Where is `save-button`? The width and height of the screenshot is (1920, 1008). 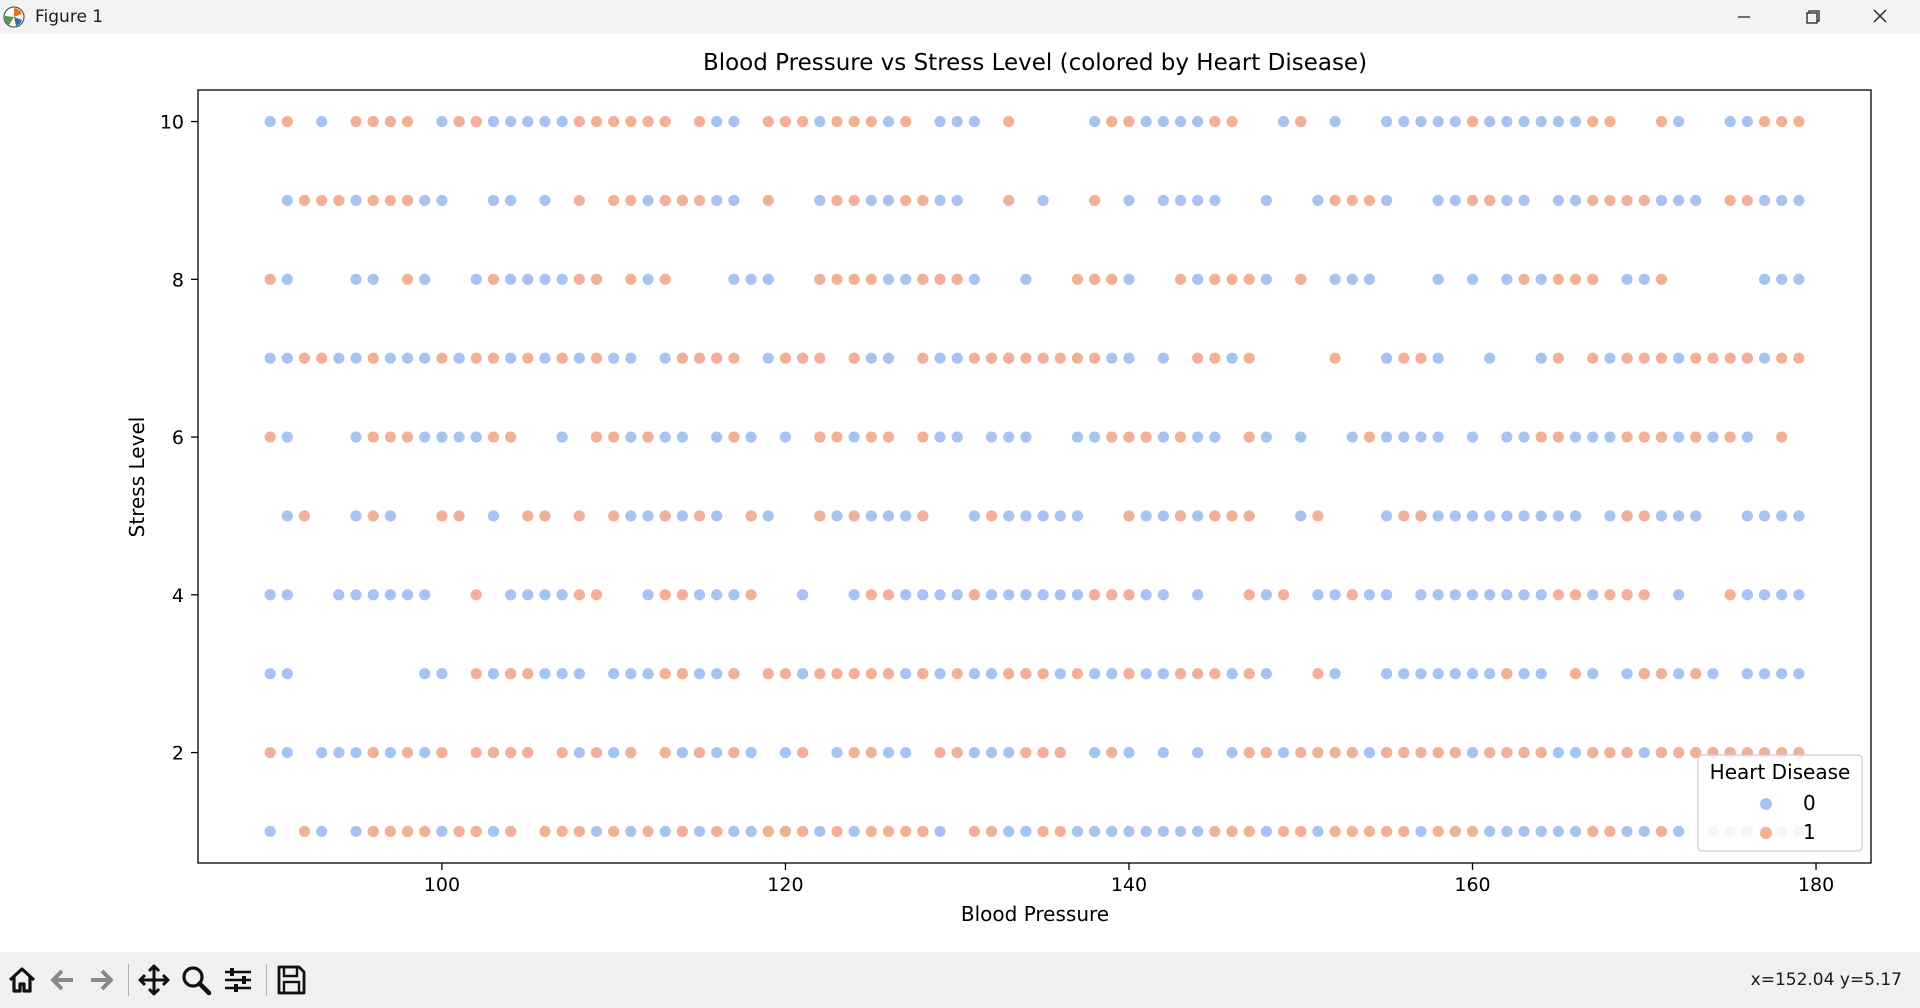 save-button is located at coordinates (291, 980).